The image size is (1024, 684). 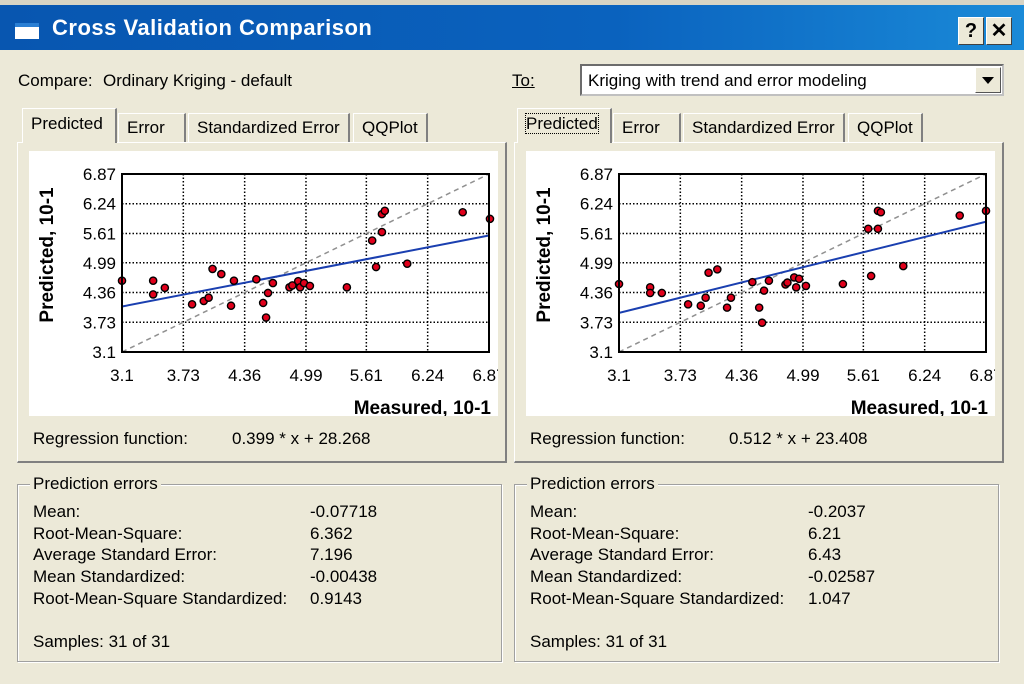 I want to click on x-tick-label: 4.99, so click(x=305, y=375).